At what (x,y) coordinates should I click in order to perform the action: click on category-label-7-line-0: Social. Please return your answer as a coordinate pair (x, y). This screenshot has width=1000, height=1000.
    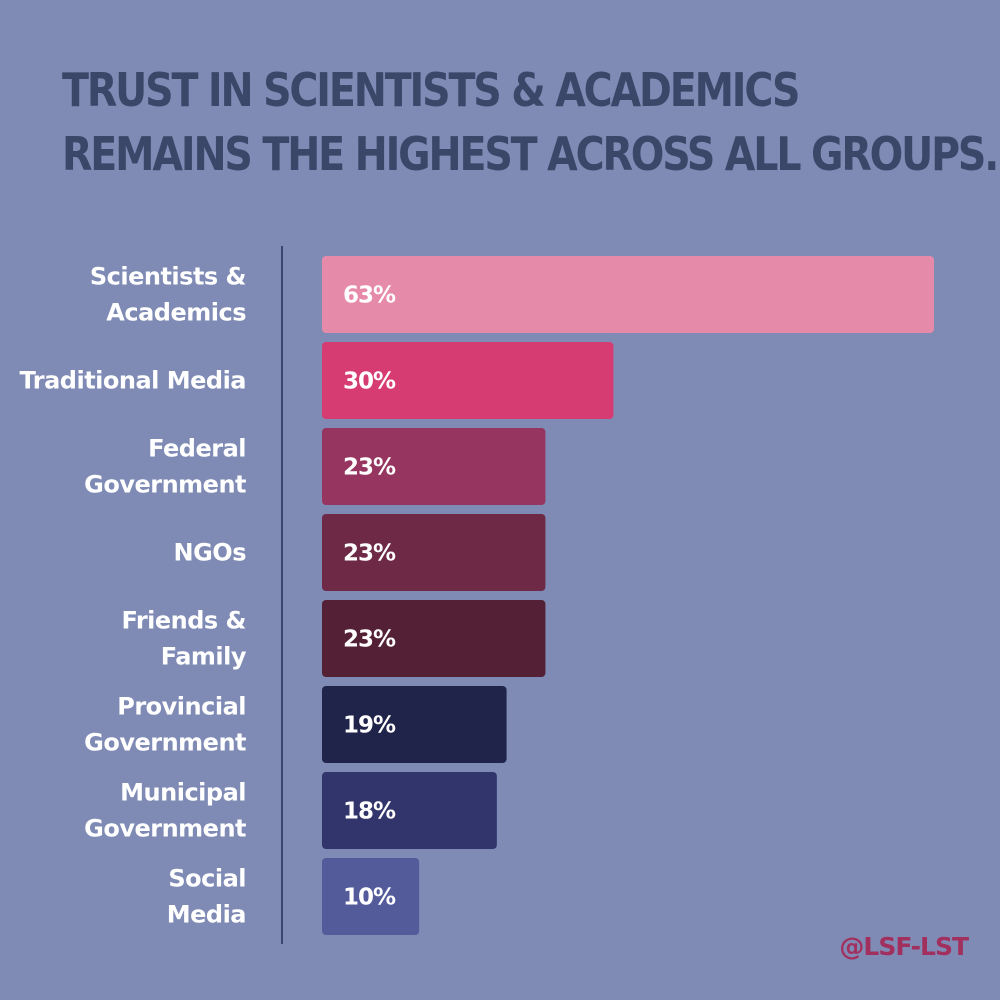
    Looking at the image, I should click on (207, 879).